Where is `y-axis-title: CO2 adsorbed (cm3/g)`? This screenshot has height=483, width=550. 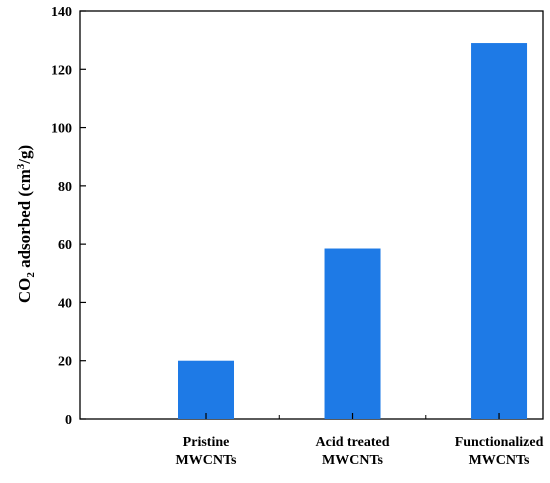
y-axis-title: CO2 adsorbed (cm3/g) is located at coordinates (26, 224).